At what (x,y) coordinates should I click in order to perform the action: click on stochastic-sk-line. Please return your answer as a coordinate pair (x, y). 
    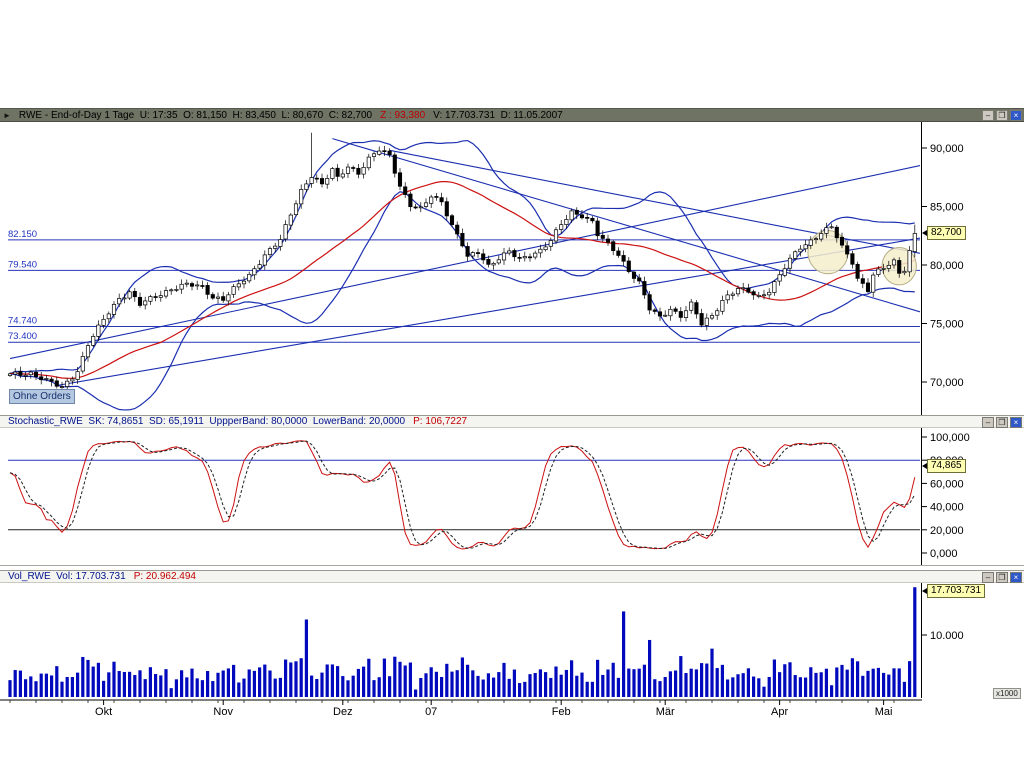
    Looking at the image, I should click on (462, 495).